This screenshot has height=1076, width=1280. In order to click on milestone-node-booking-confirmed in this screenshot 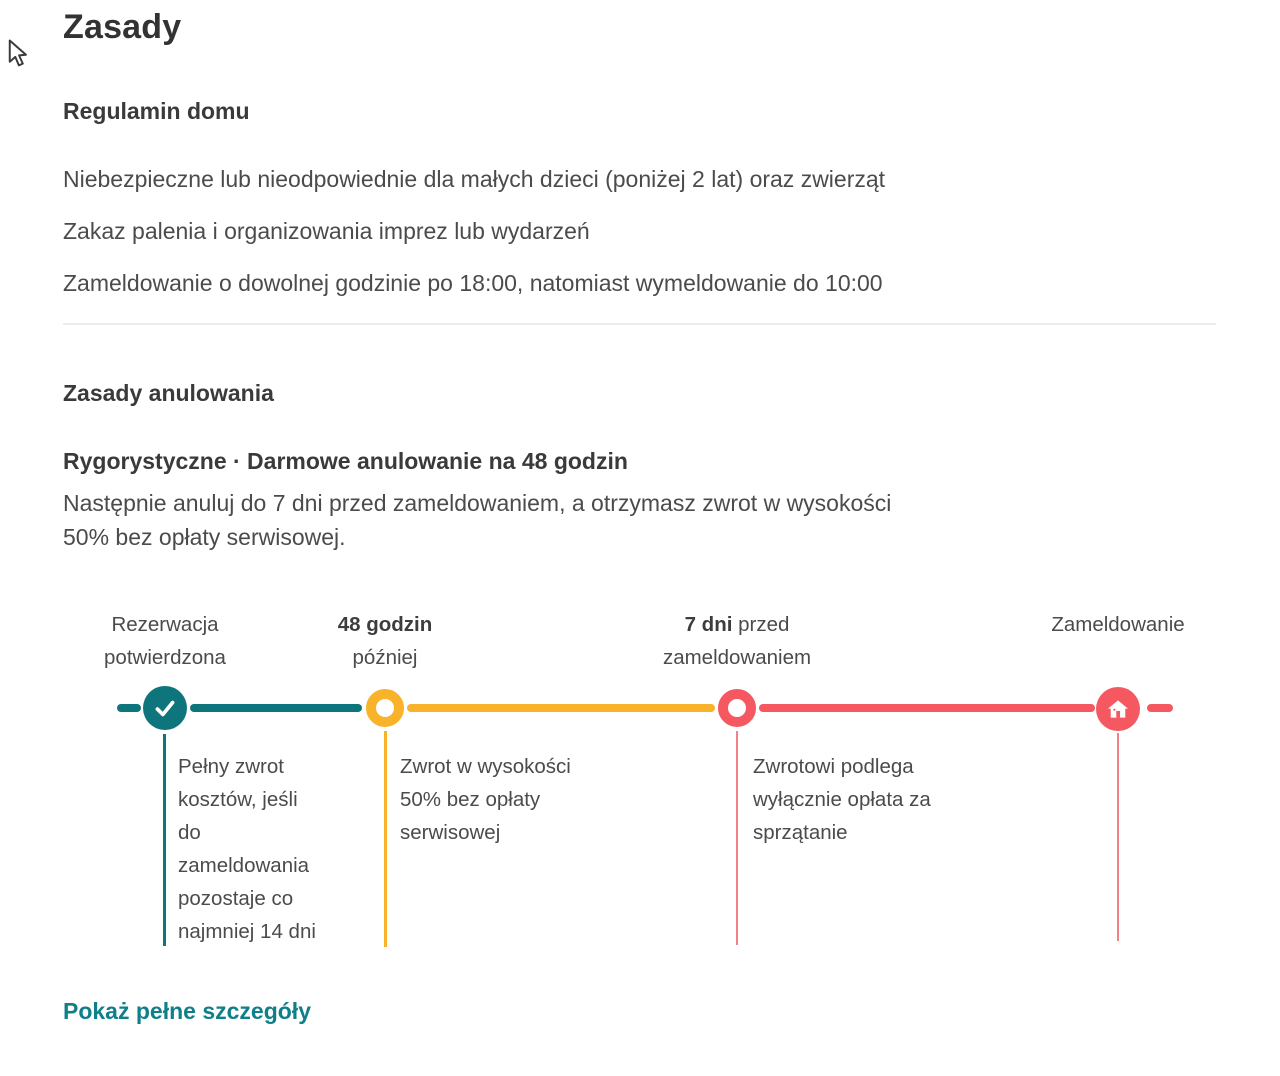, I will do `click(165, 708)`.